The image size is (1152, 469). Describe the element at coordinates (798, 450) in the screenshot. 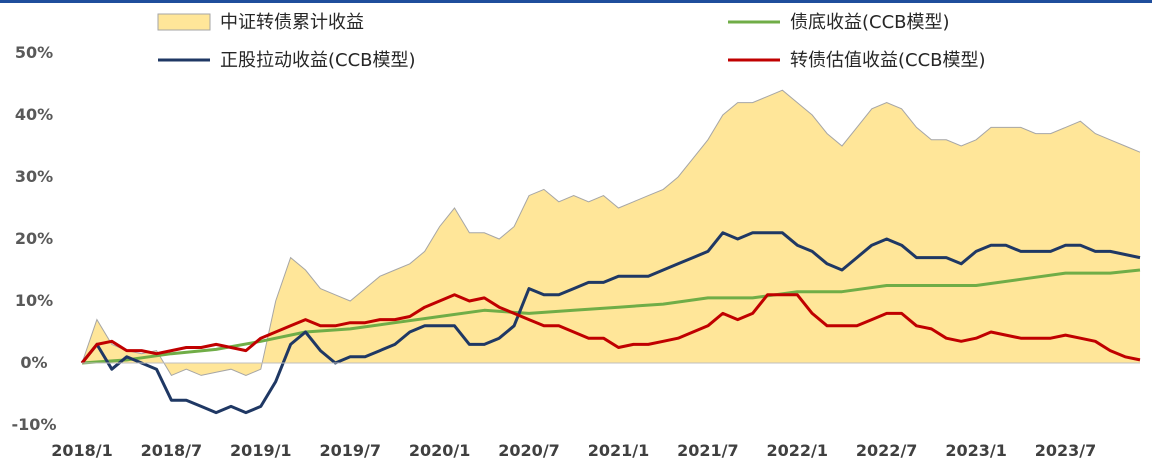

I see `x-tick-label: 2022/1` at that location.